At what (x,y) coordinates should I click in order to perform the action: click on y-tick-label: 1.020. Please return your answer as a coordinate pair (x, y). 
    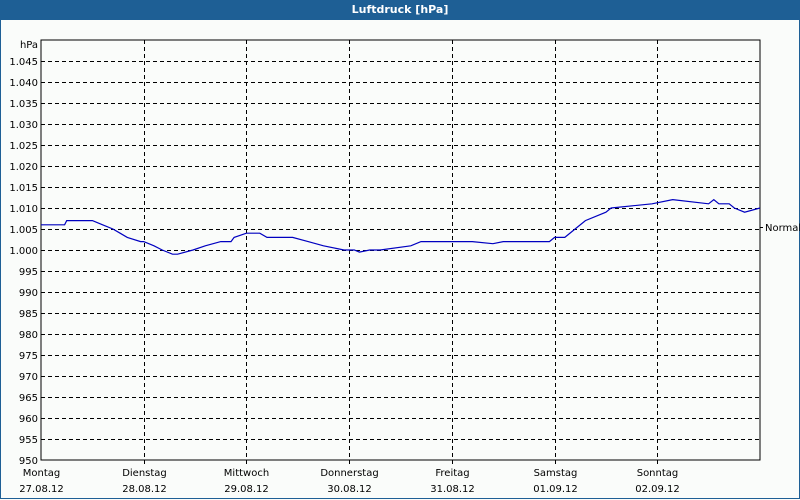
    Looking at the image, I should click on (23, 167).